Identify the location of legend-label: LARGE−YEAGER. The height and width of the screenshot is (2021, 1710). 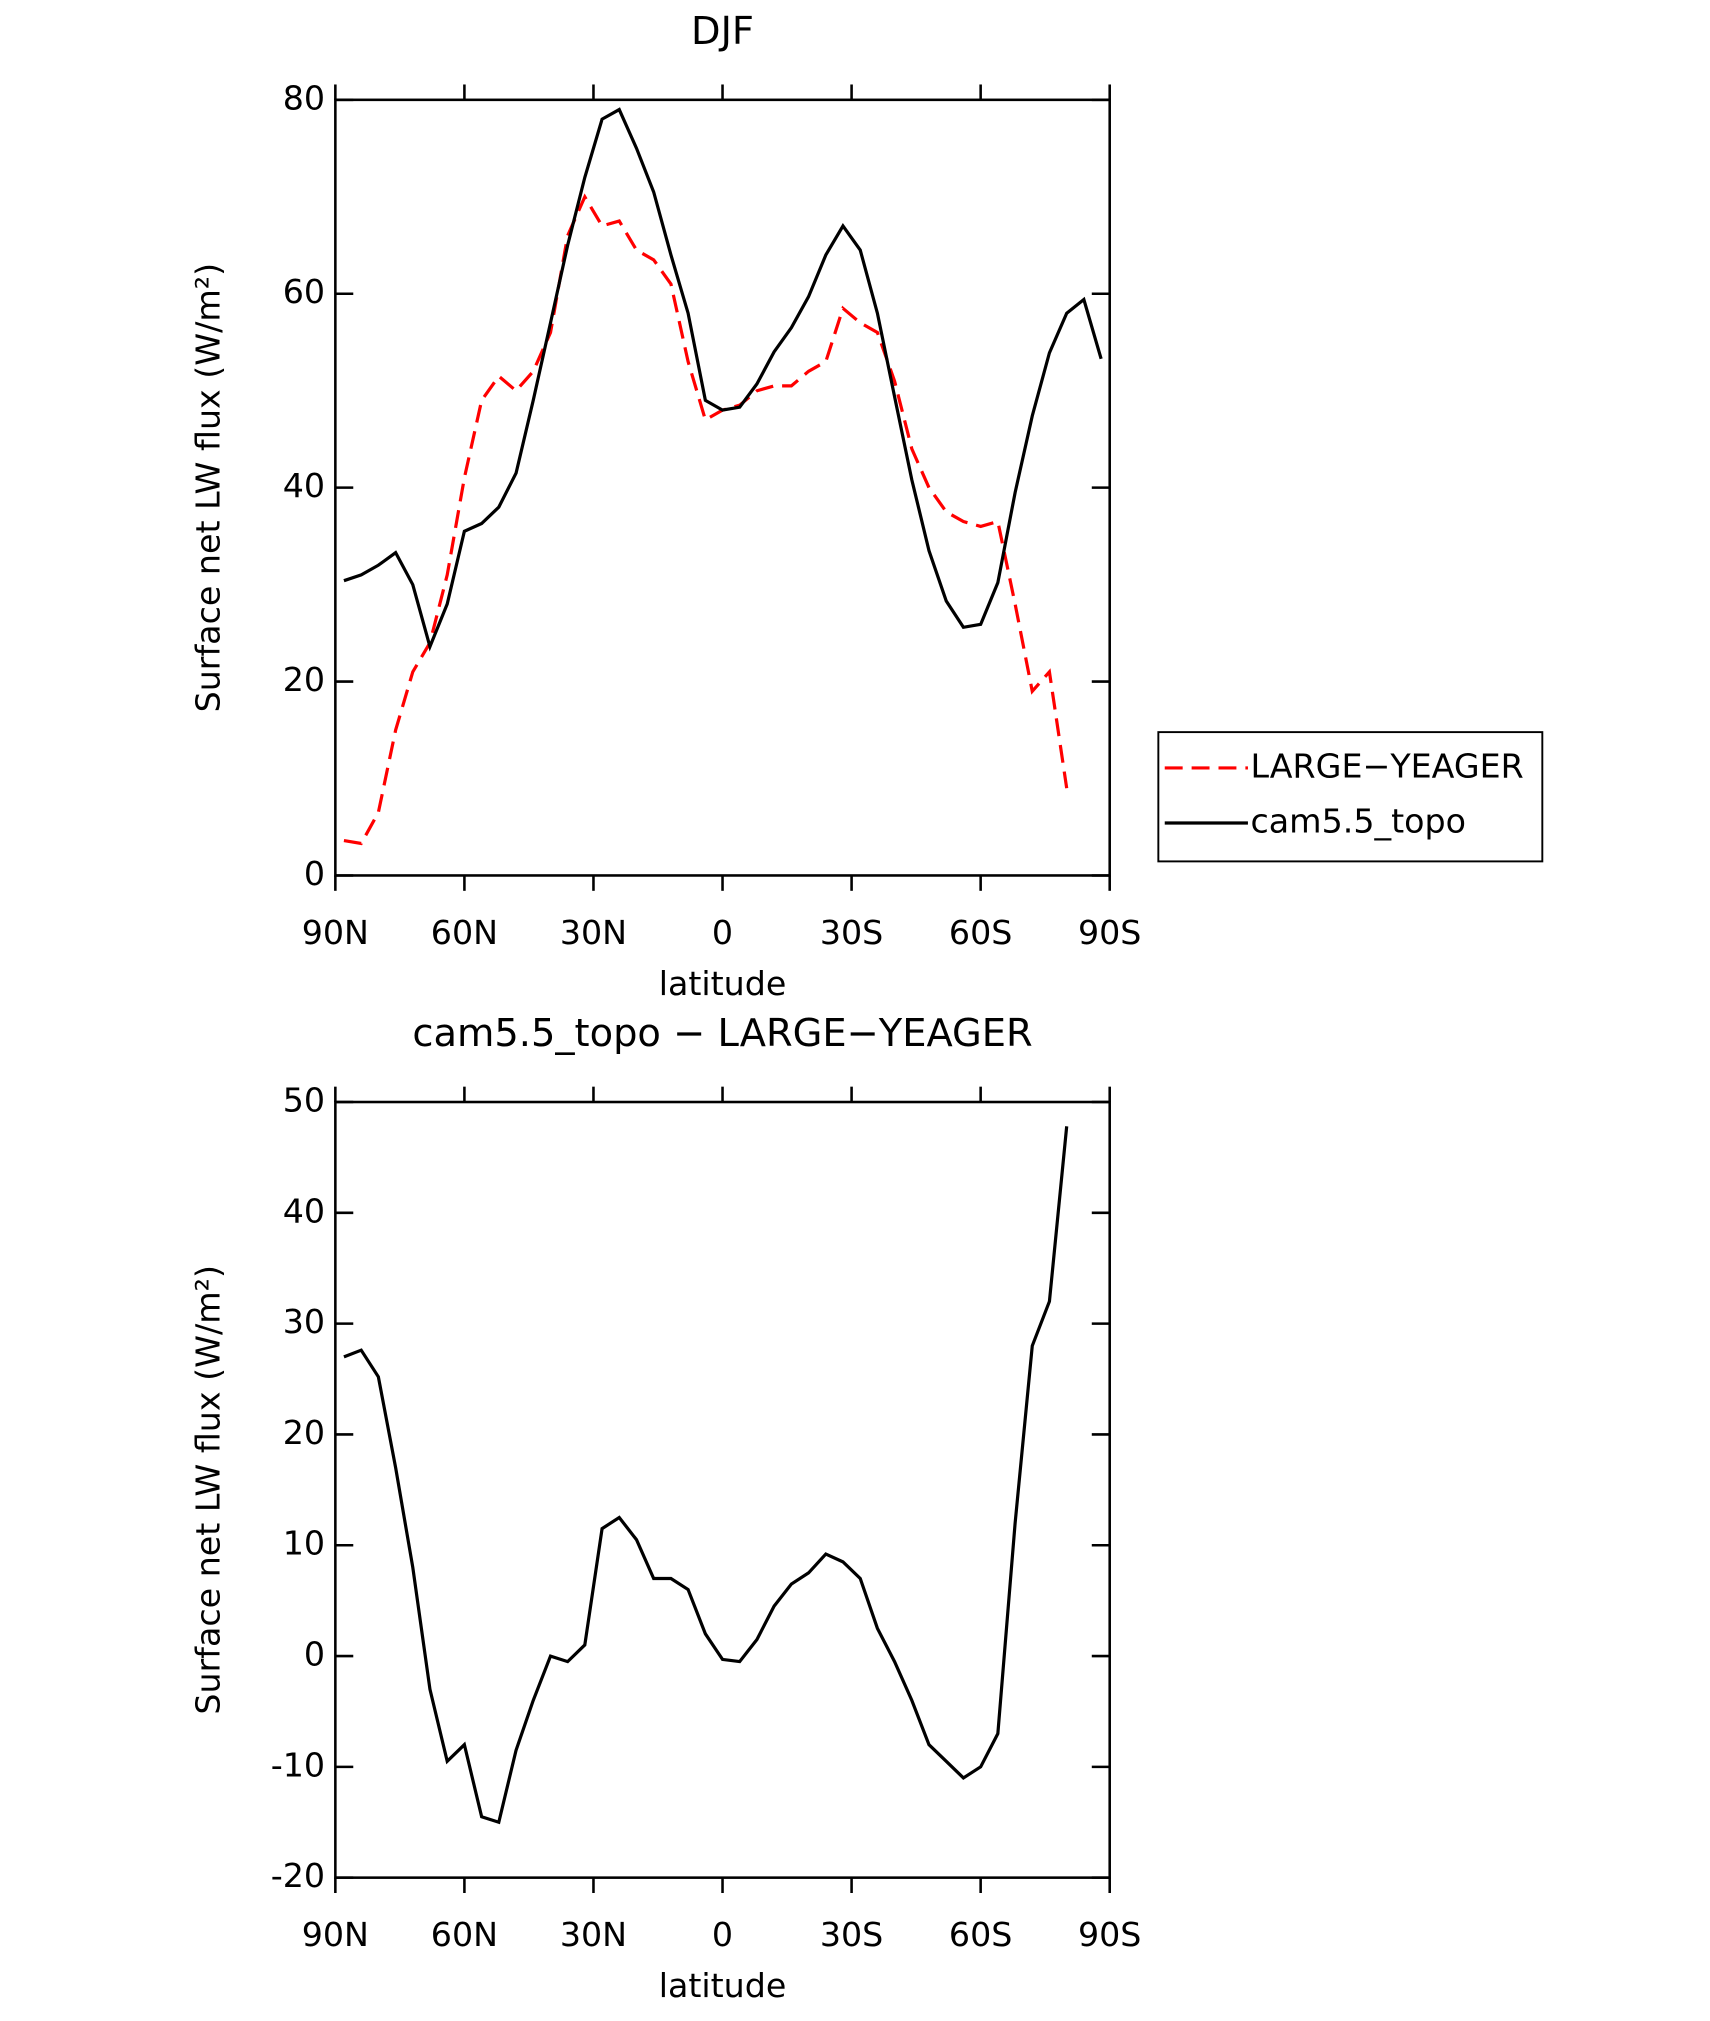
(1386, 765).